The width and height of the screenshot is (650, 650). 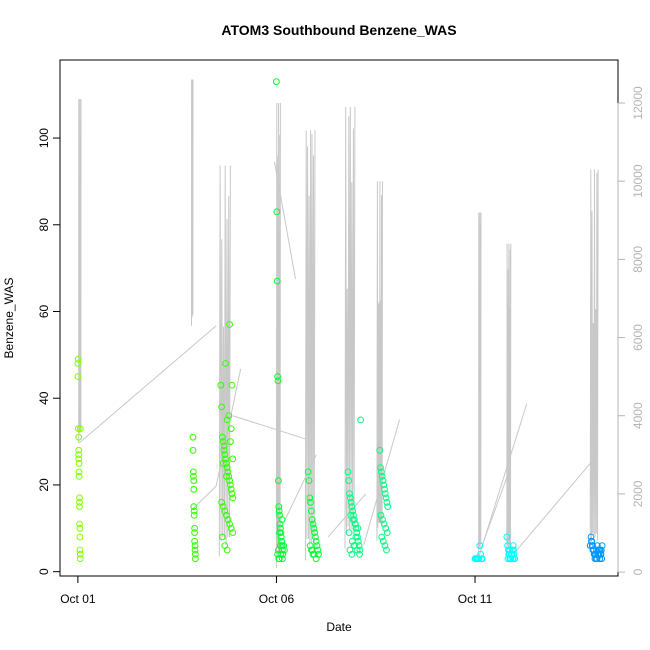 What do you see at coordinates (638, 181) in the screenshot?
I see `y2-tick-label: 10000` at bounding box center [638, 181].